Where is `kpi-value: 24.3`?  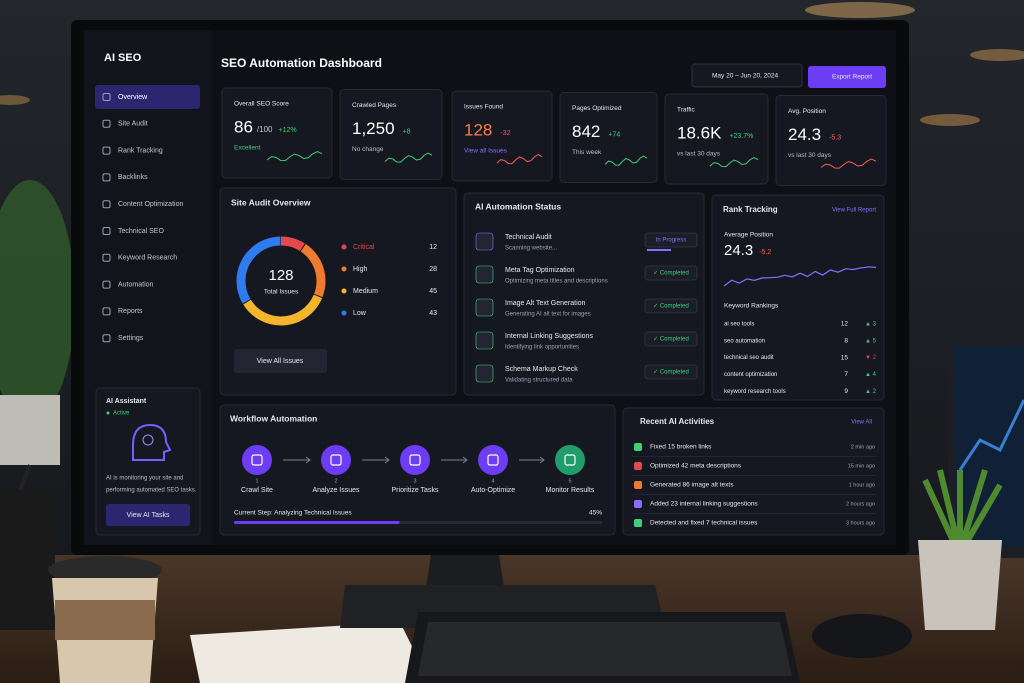 kpi-value: 24.3 is located at coordinates (804, 134).